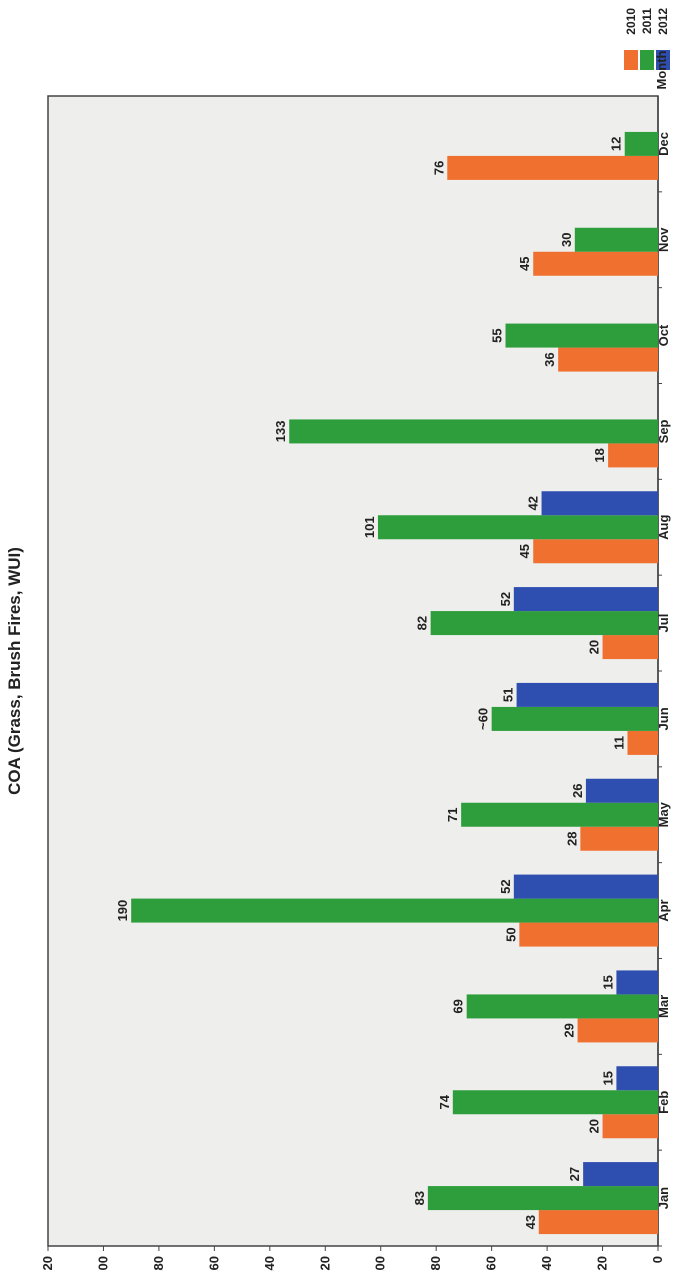  What do you see at coordinates (542, 1198) in the screenshot?
I see `bar-2011-jan` at bounding box center [542, 1198].